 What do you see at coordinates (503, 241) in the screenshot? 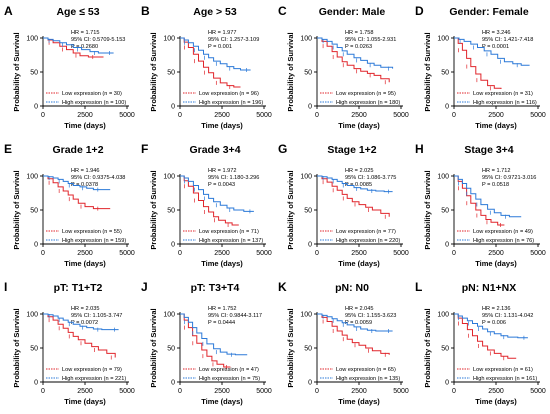
I see `legend-label: High expression (n = 76)` at bounding box center [503, 241].